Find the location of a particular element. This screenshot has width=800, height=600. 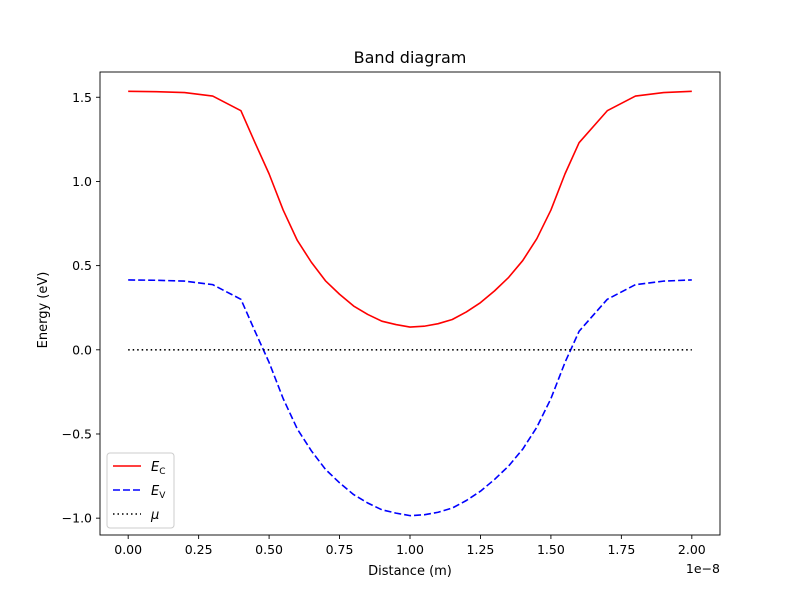

x-axis-label: Distance (m) is located at coordinates (410, 571).